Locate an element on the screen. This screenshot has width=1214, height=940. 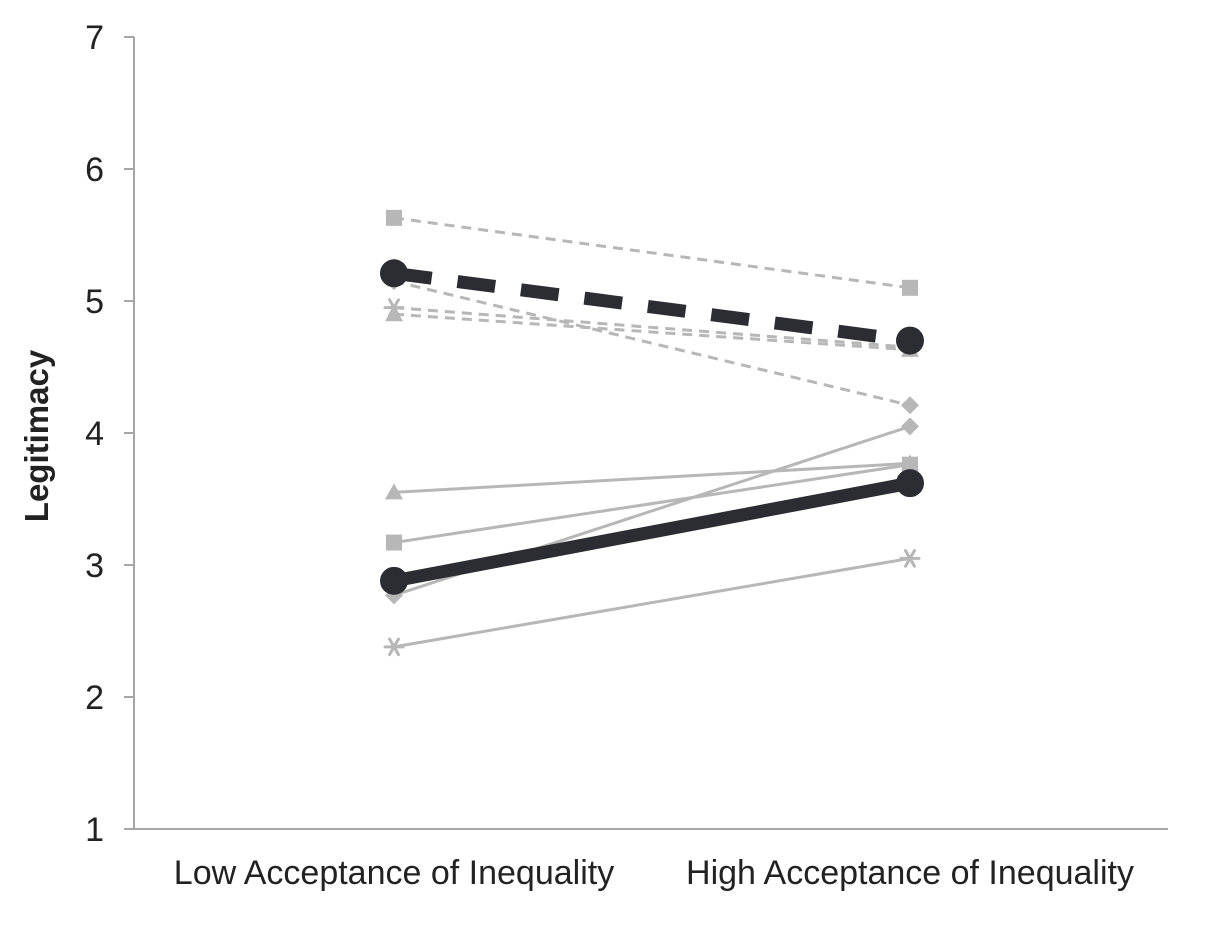
y-ticks: 1 2 3 4 5 6 7 is located at coordinates (109, 434).